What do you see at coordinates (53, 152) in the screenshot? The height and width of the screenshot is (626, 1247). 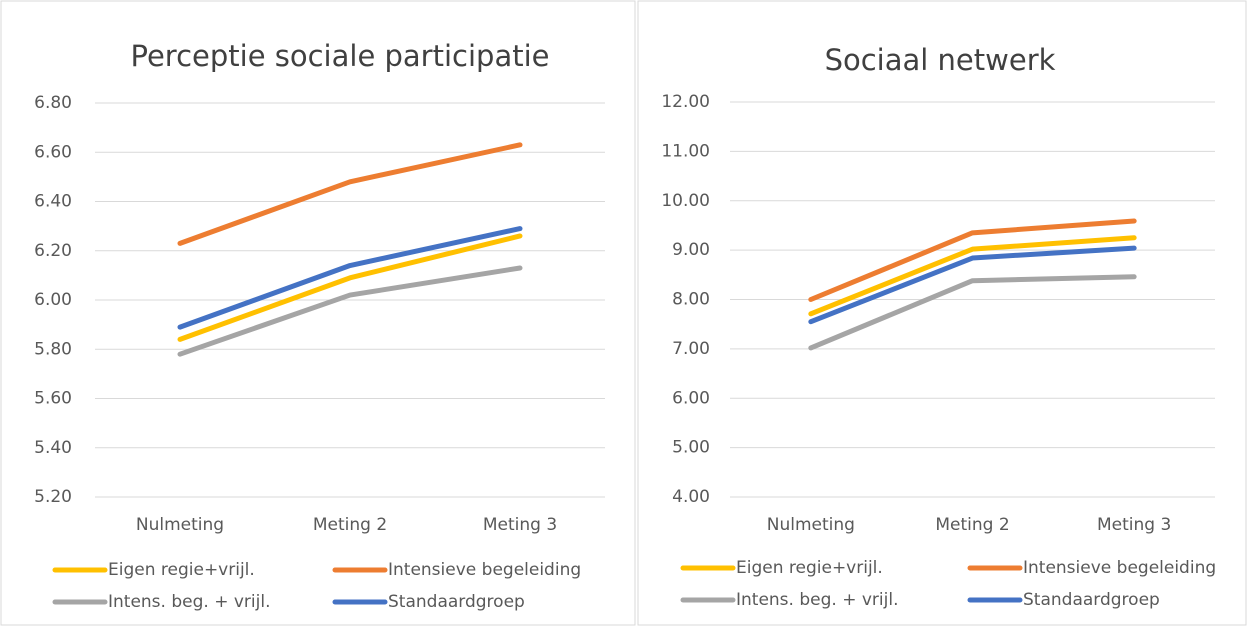 I see `y-tick-label: 6.60` at bounding box center [53, 152].